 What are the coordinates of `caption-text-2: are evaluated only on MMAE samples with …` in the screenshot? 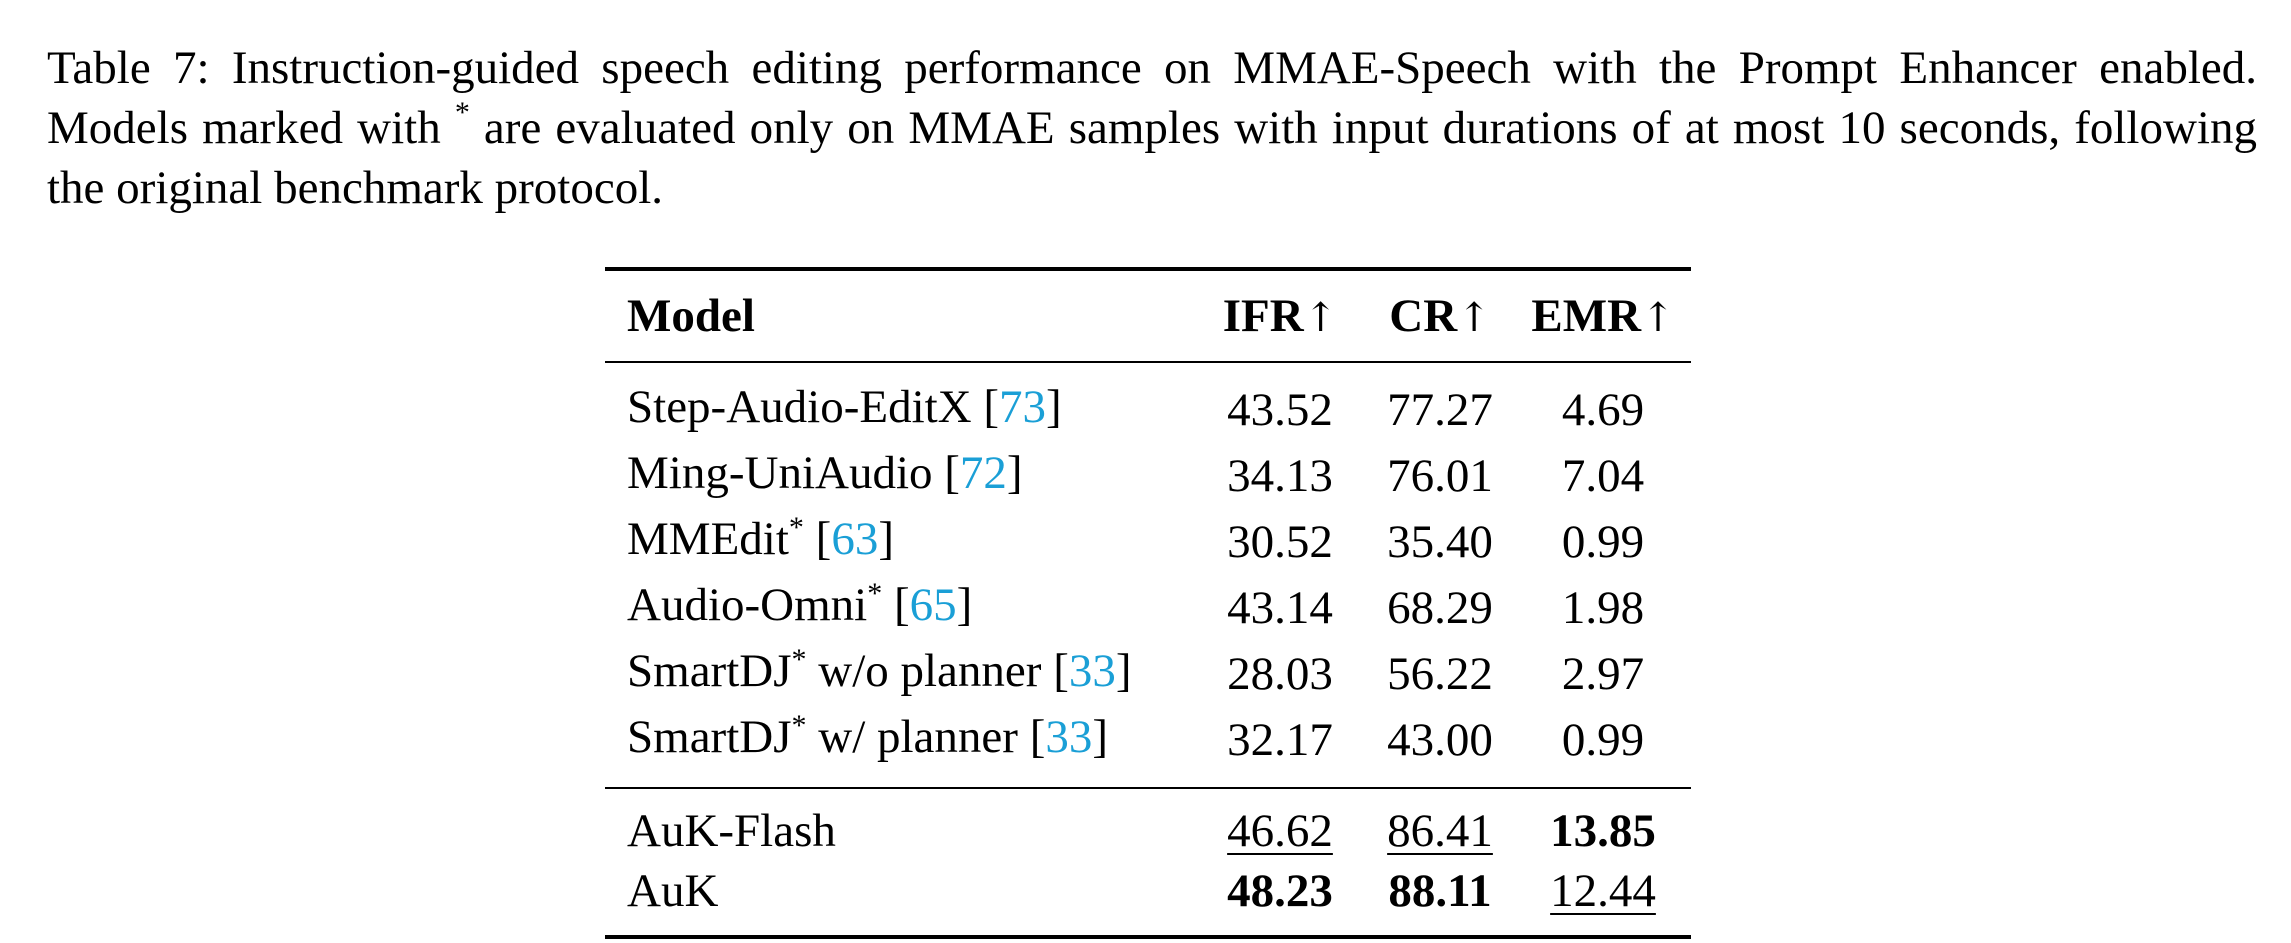 It's located at (1152, 158).